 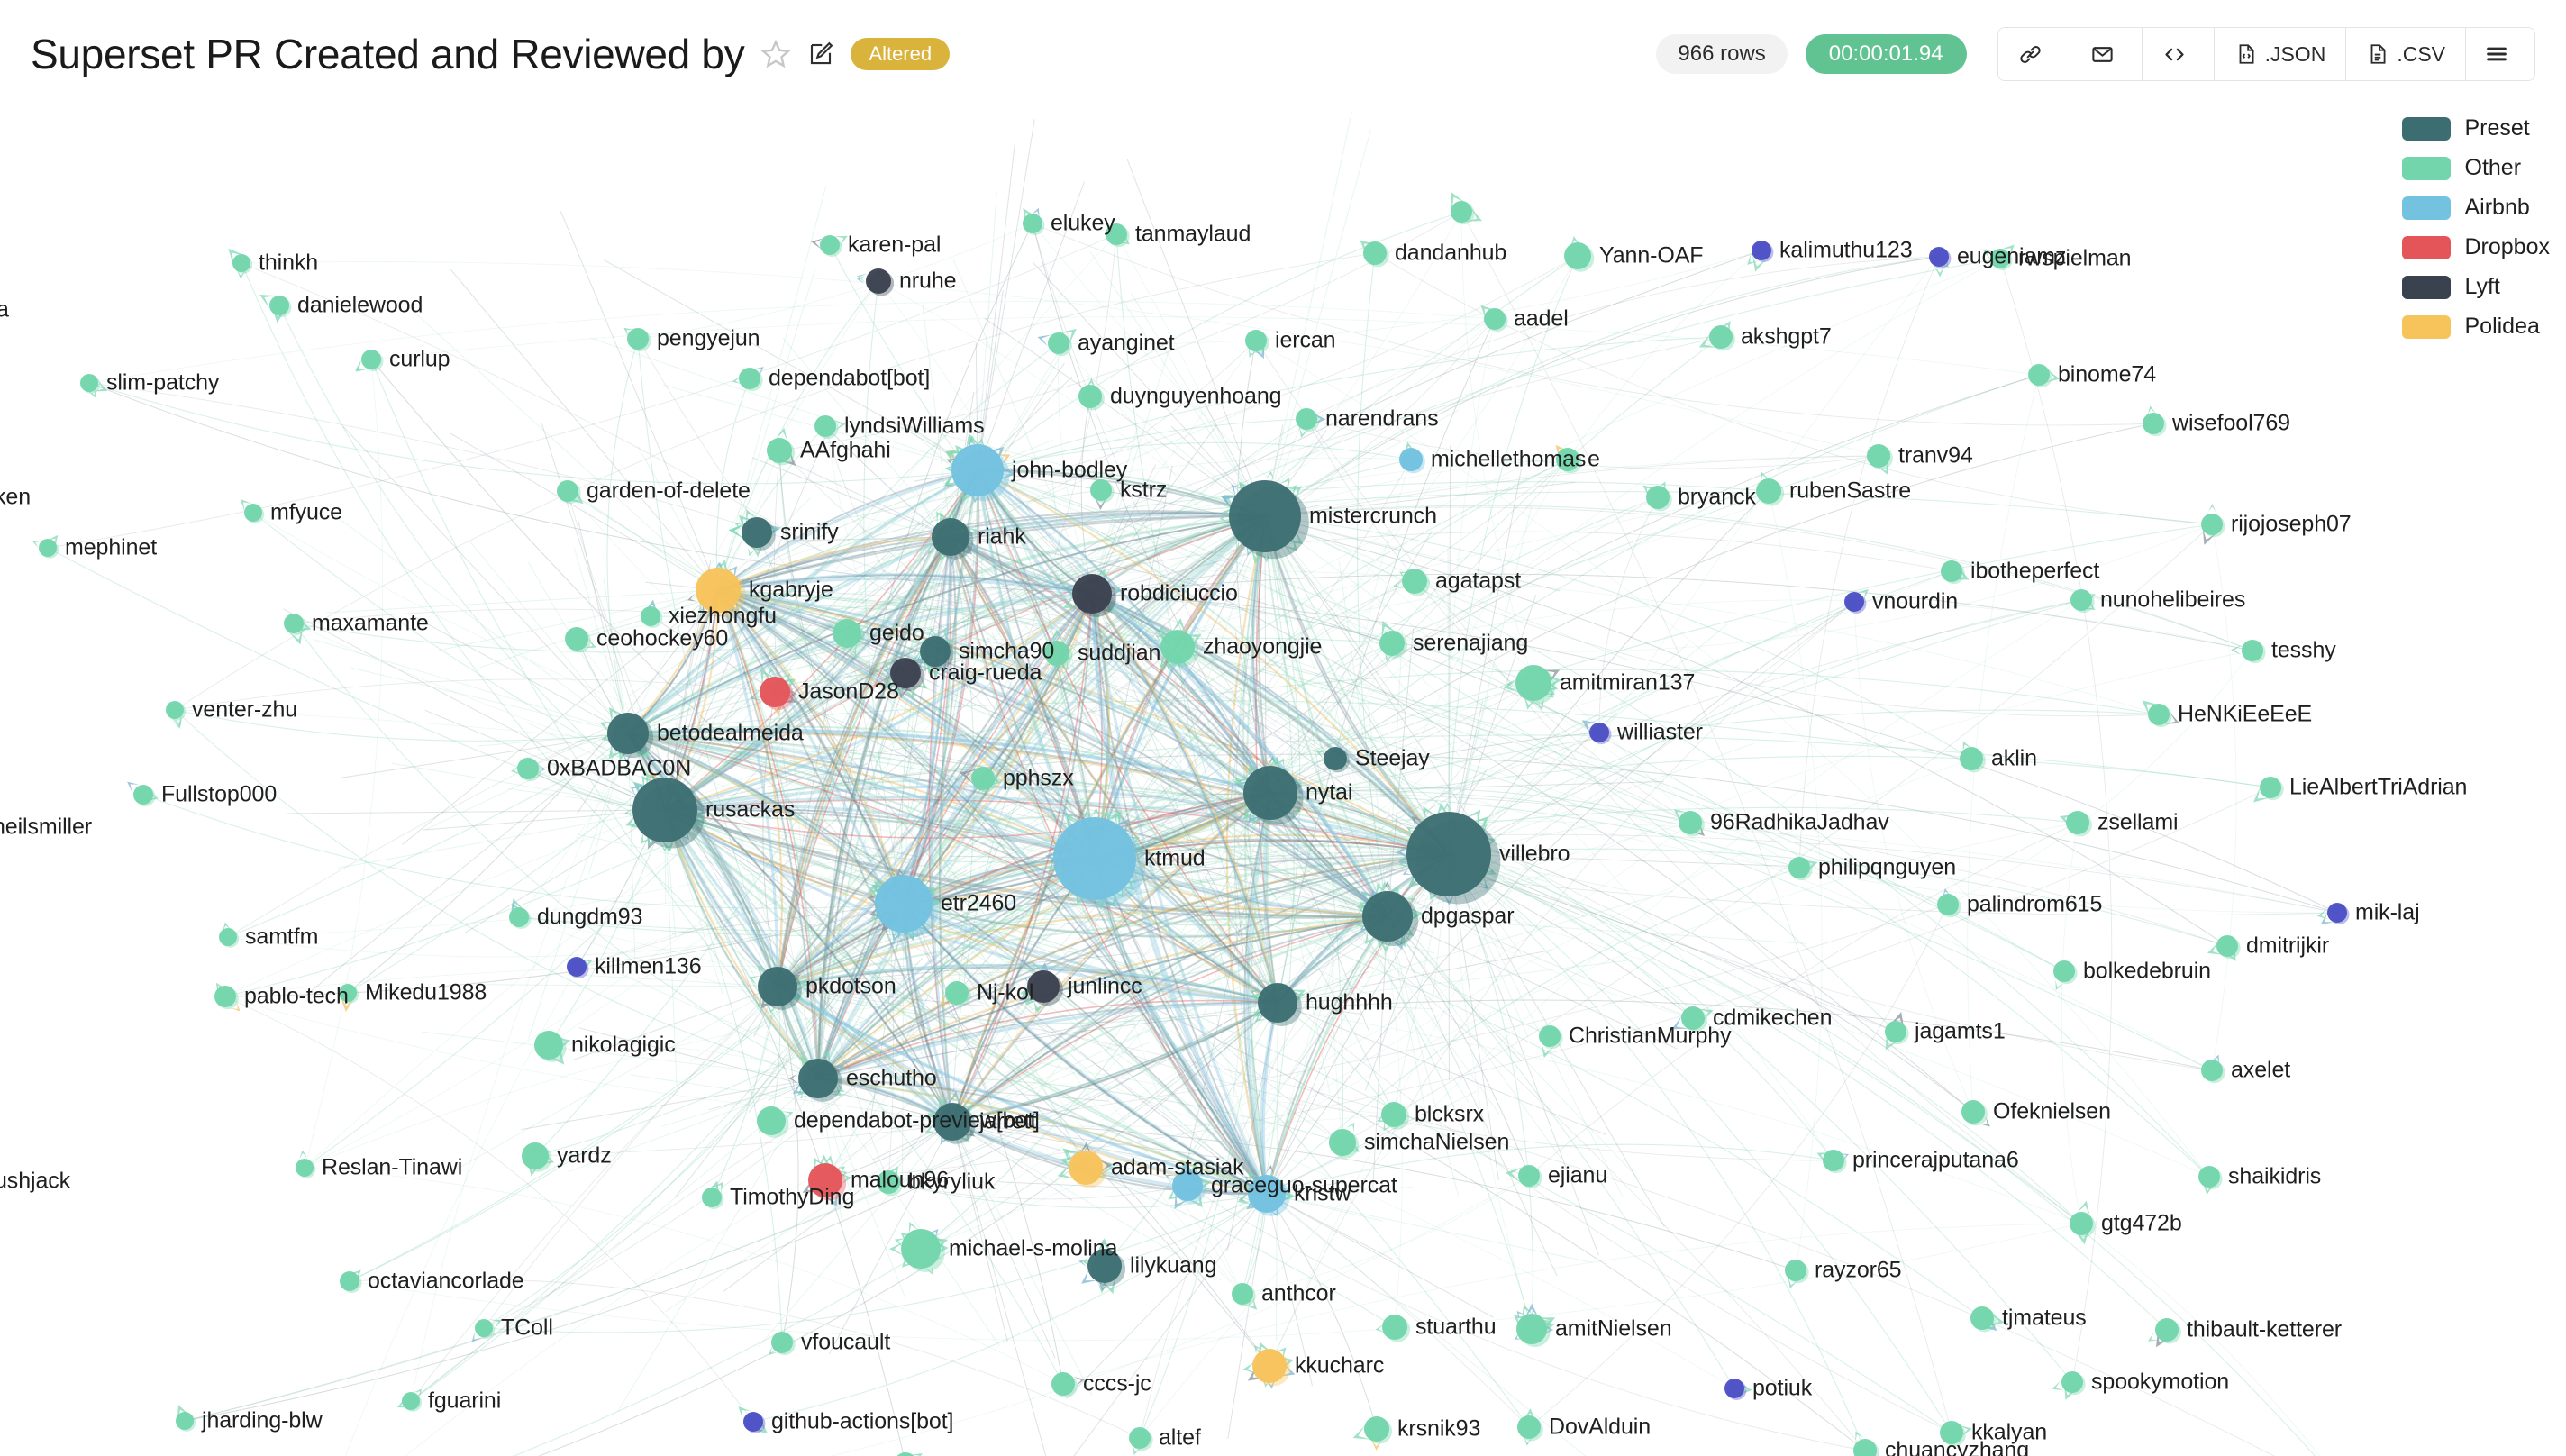 I want to click on graph-node: Steejay, so click(x=1335, y=758).